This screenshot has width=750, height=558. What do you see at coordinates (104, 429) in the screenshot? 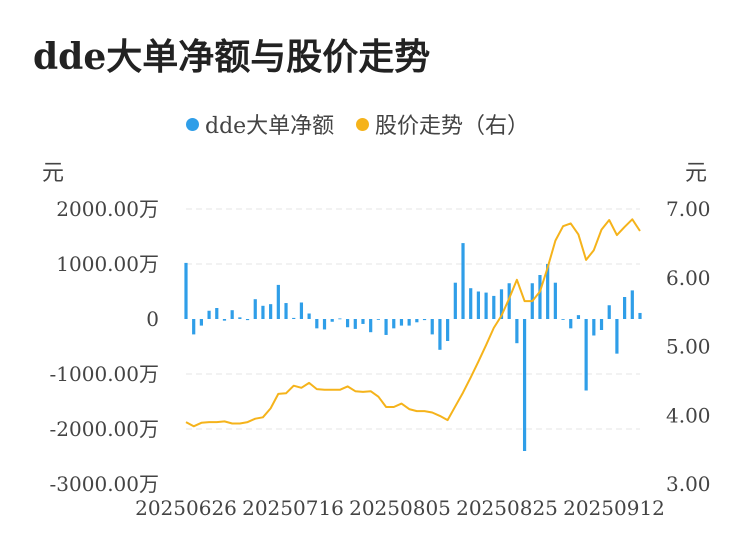
I see `left-tick-label: -2000.00万` at bounding box center [104, 429].